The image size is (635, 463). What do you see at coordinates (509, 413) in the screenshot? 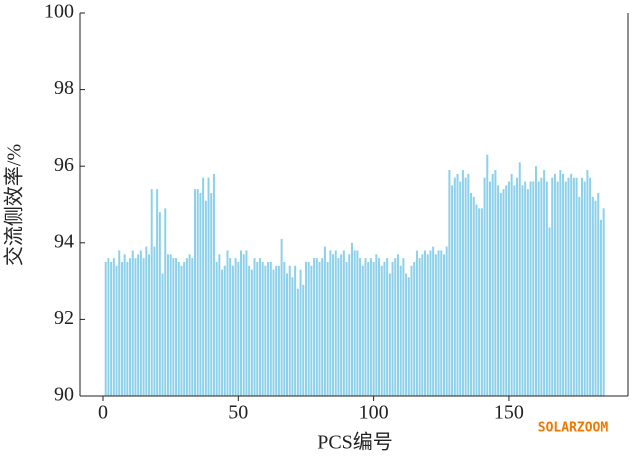
I see `x-tick-label: 150` at bounding box center [509, 413].